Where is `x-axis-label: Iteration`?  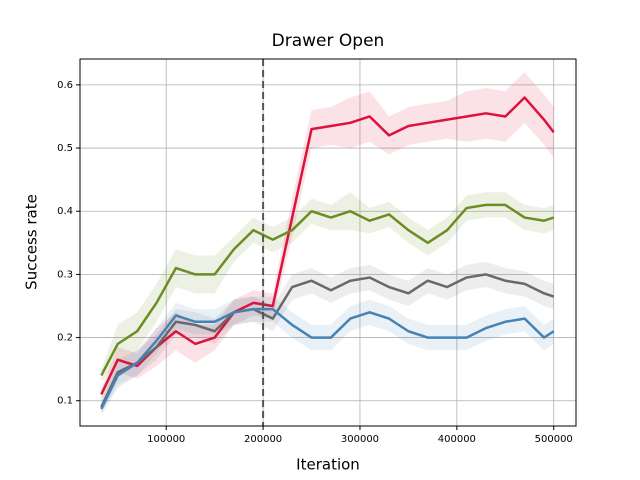 x-axis-label: Iteration is located at coordinates (328, 465).